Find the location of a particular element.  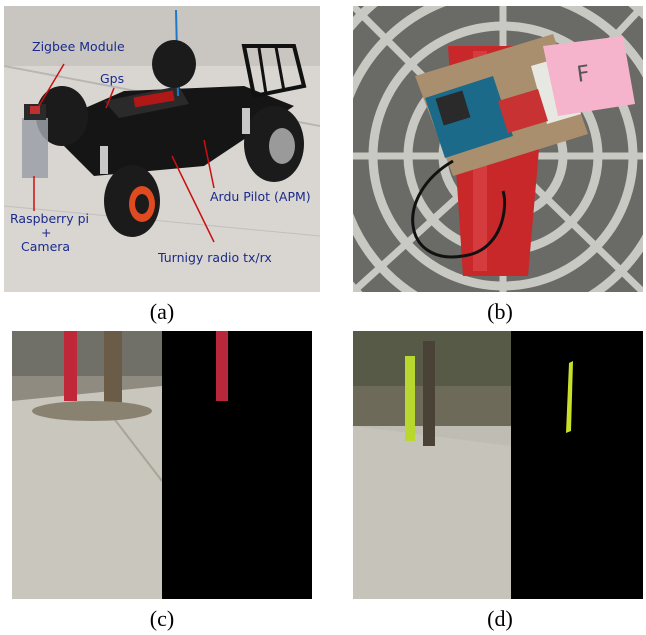

label-turnigy-radio: Turnigy radio tx/rx is located at coordinates (215, 257).